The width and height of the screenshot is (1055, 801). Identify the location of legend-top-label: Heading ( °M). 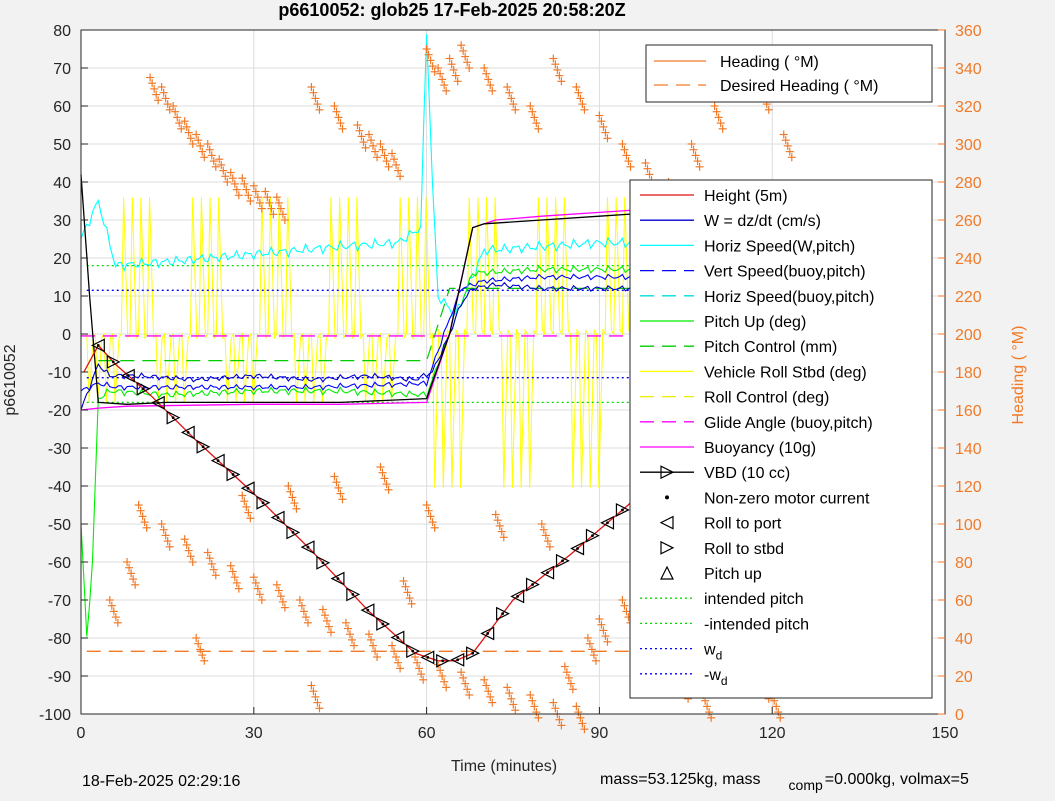
(769, 62).